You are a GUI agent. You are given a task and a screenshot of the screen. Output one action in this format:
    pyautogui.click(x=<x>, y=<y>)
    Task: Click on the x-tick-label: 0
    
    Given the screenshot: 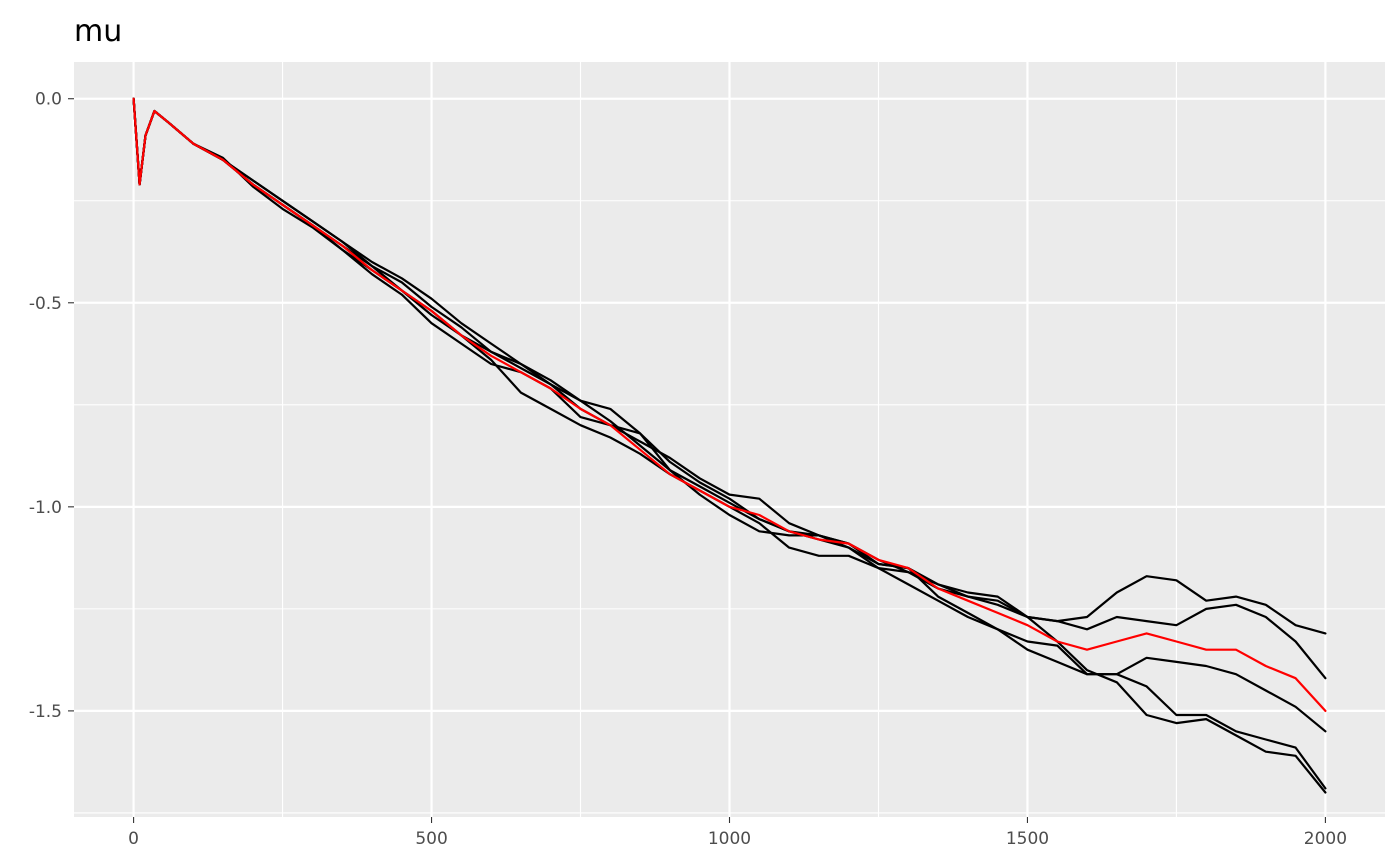 What is the action you would take?
    pyautogui.click(x=133, y=839)
    